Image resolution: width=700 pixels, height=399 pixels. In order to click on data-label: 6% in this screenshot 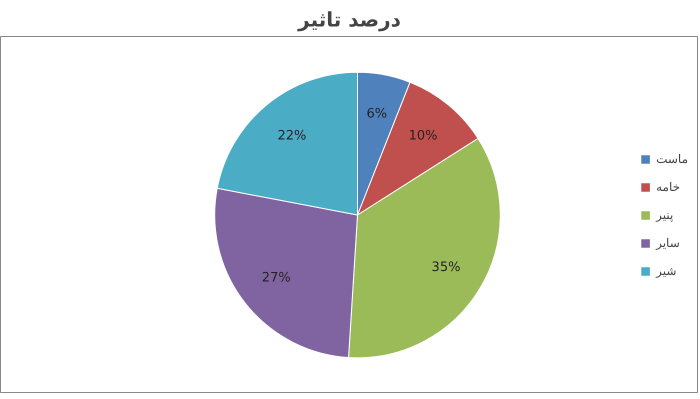, I will do `click(377, 114)`.